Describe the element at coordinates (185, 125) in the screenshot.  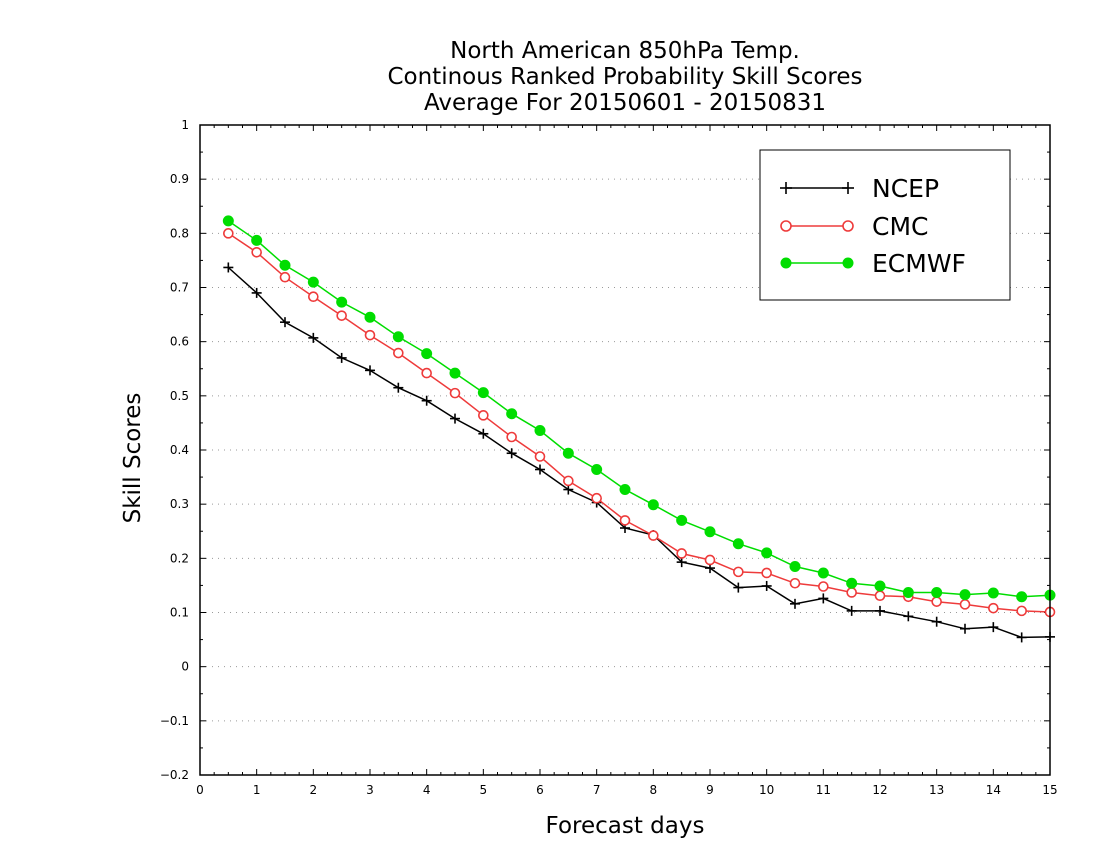
I see `y-tick-label: 1` at that location.